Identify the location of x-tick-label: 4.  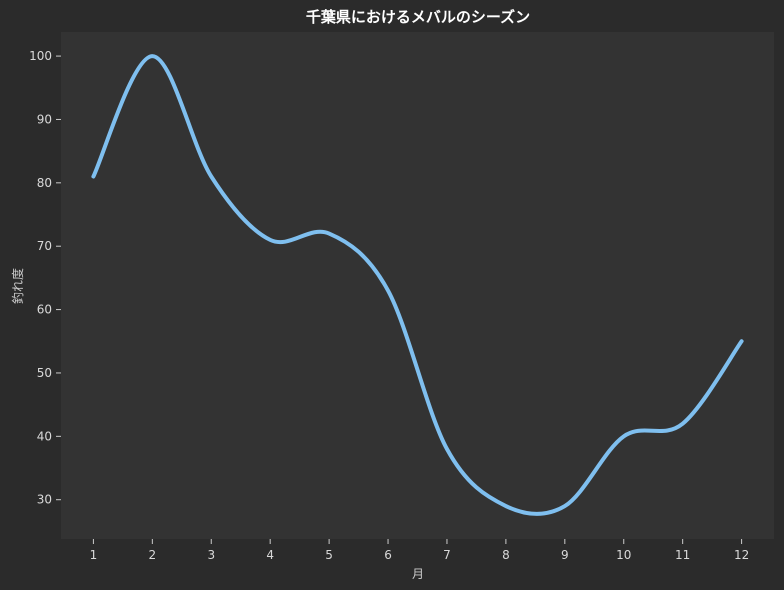
(270, 555).